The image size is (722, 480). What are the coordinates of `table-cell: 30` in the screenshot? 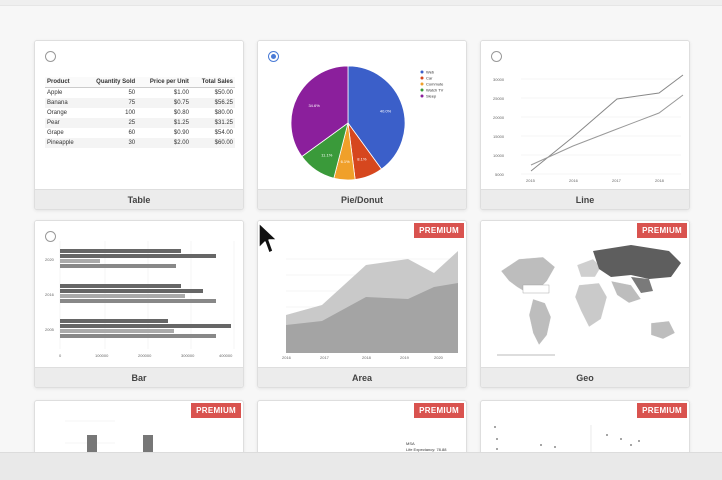 It's located at (110, 143).